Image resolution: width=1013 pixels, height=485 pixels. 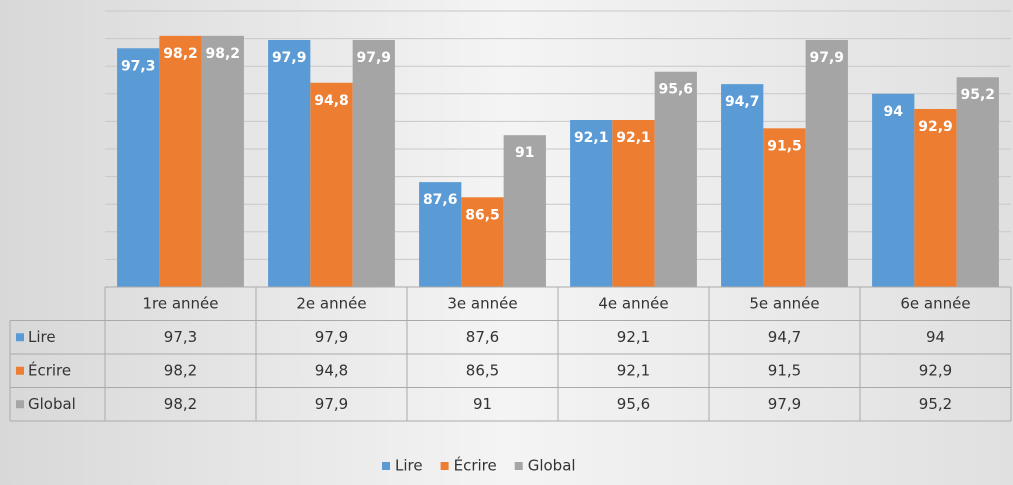 What do you see at coordinates (180, 303) in the screenshot?
I see `x-tick-label: 1re année` at bounding box center [180, 303].